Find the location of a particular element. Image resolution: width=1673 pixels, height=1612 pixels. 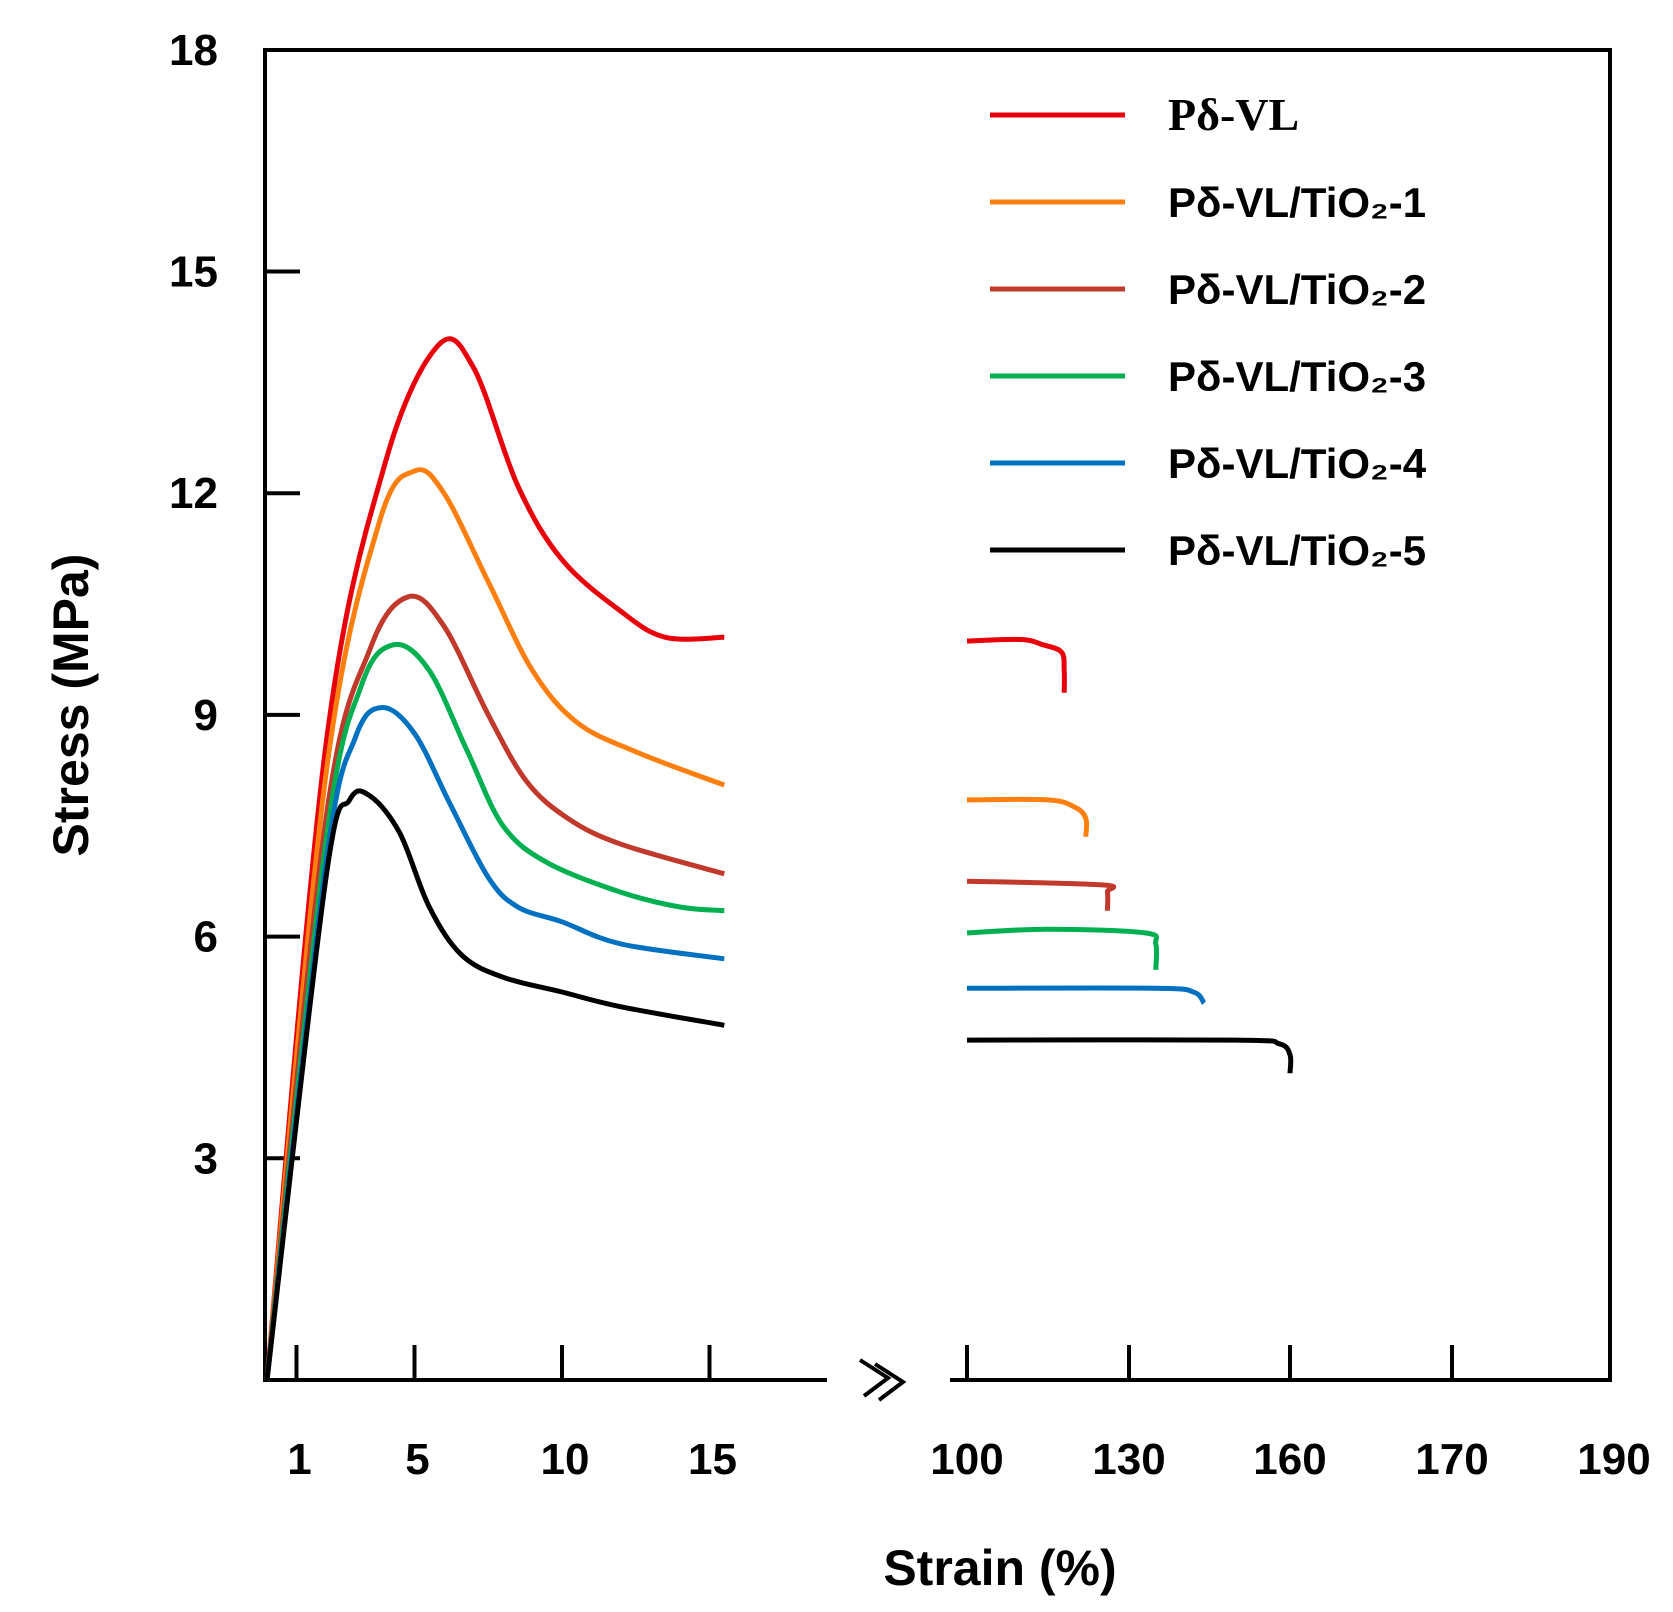

x-tick-label: 170 is located at coordinates (1451, 1459).